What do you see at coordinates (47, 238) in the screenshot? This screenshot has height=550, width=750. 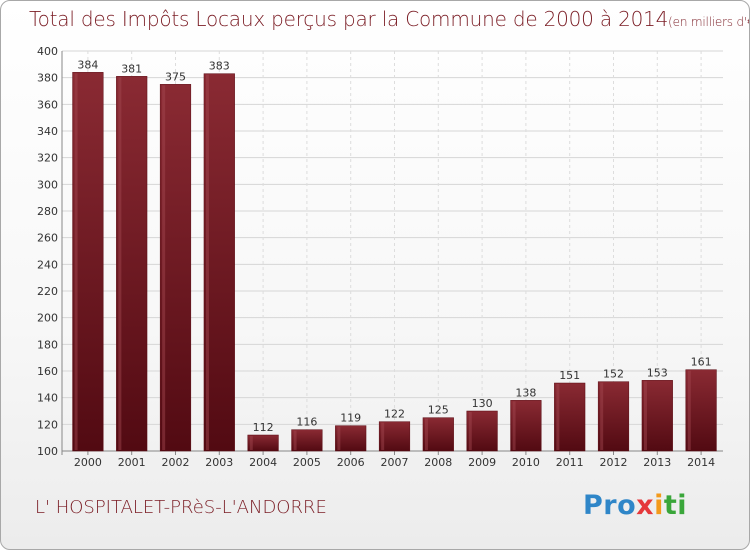 I see `y-tick-label: 260` at bounding box center [47, 238].